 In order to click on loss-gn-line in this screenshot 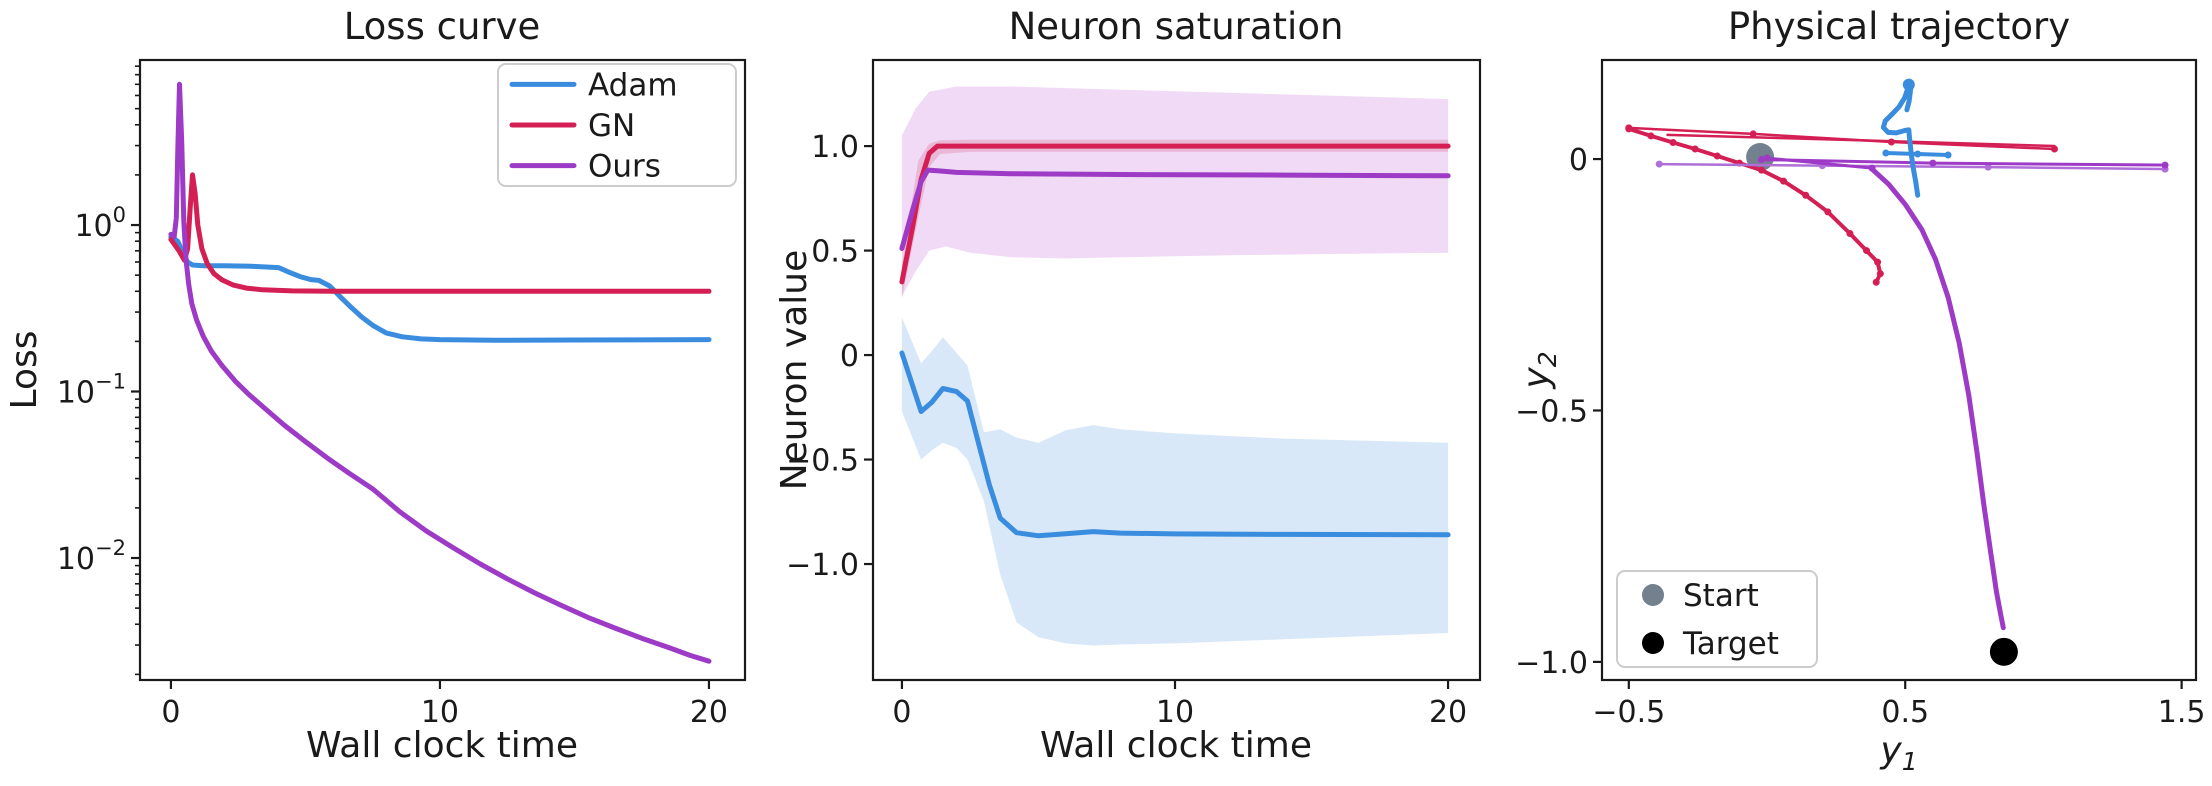, I will do `click(440, 233)`.